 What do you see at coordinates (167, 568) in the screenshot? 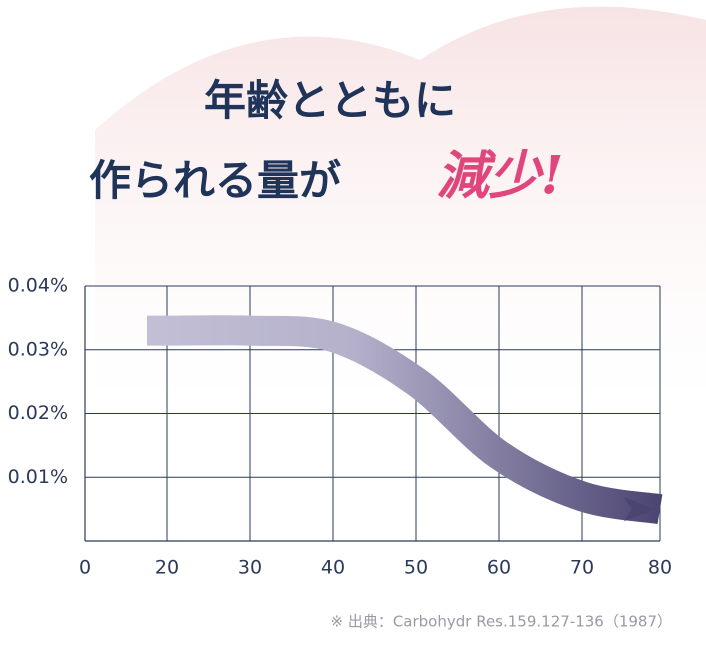
I see `x-tick-label: 20` at bounding box center [167, 568].